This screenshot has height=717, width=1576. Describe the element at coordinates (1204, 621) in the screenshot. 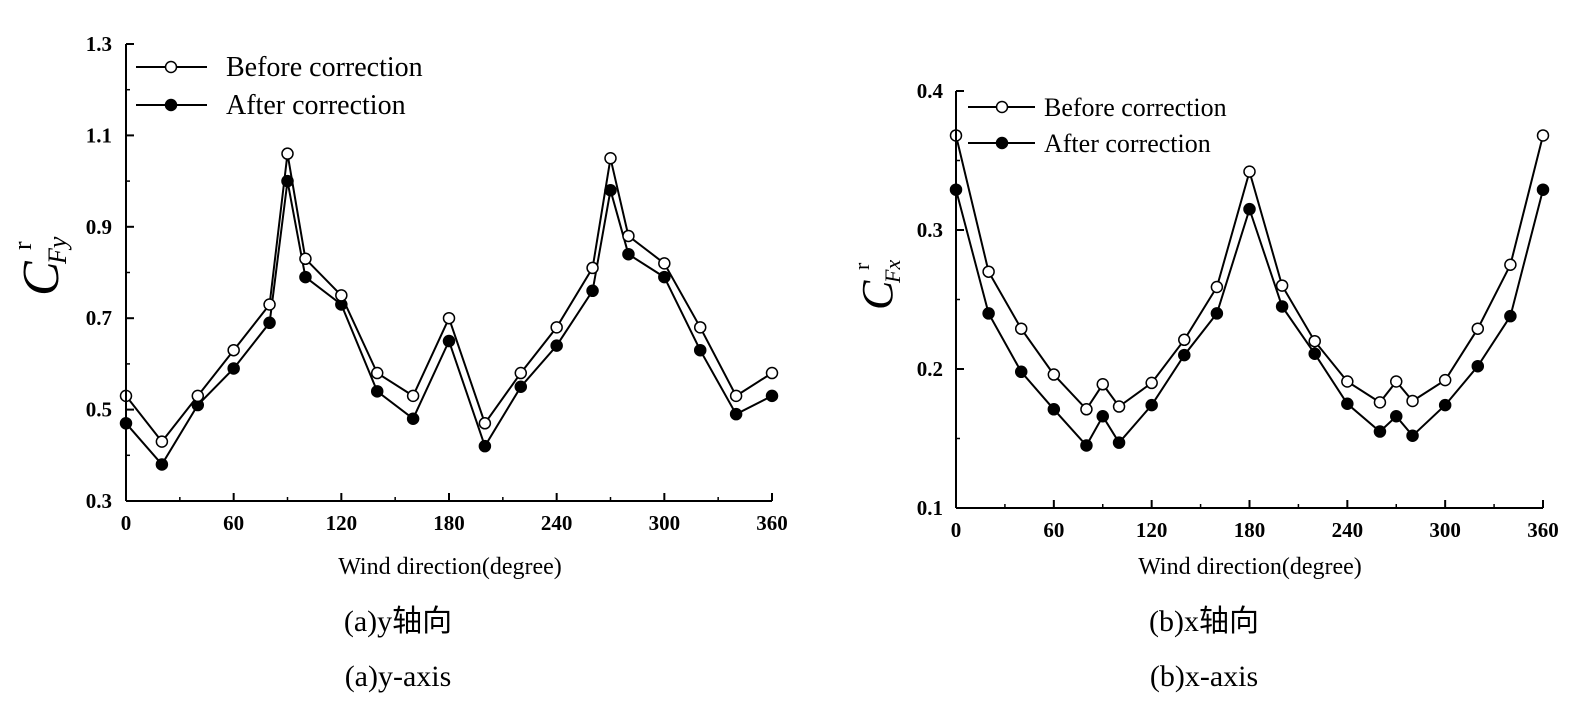

I see `panel-caption-cn: (b)x轴向` at that location.